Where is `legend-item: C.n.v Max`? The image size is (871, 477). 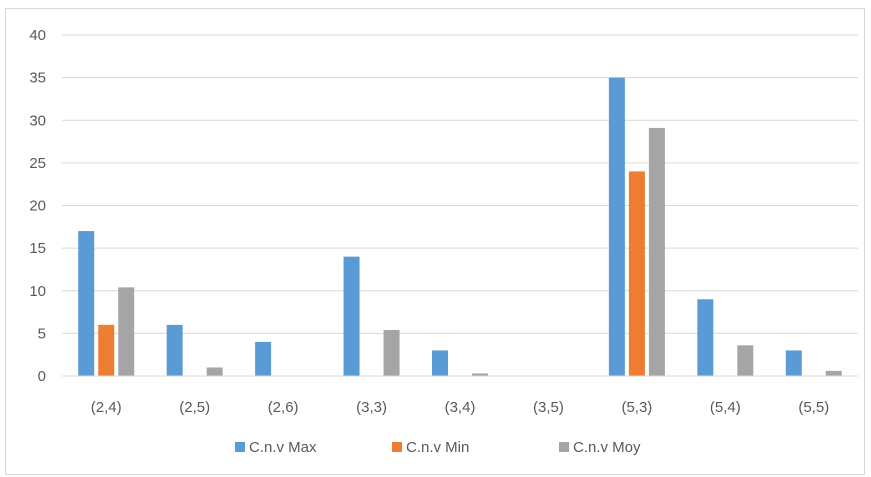 legend-item: C.n.v Max is located at coordinates (276, 447).